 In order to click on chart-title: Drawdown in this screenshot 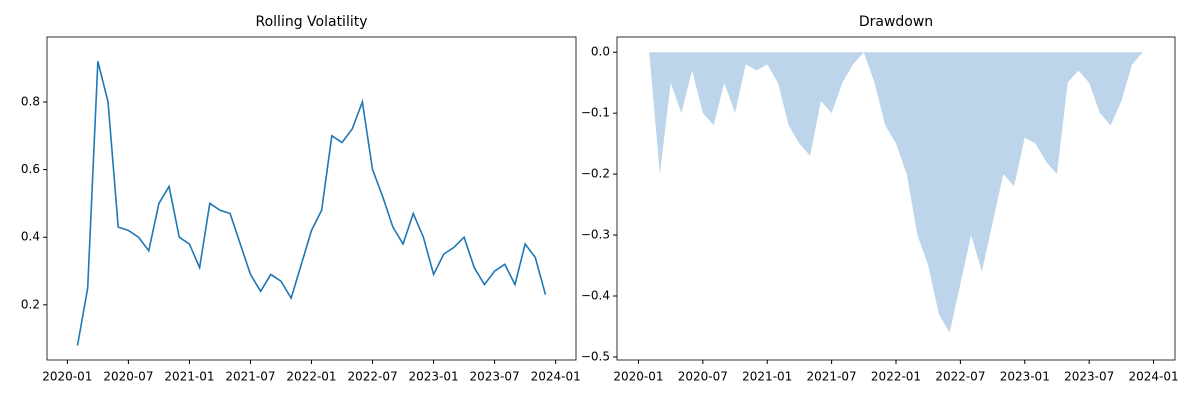, I will do `click(896, 22)`.